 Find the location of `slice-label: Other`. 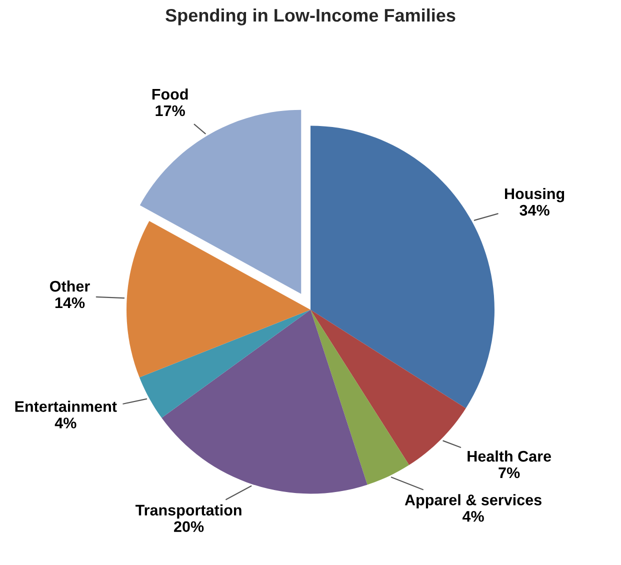

slice-label: Other is located at coordinates (70, 286).